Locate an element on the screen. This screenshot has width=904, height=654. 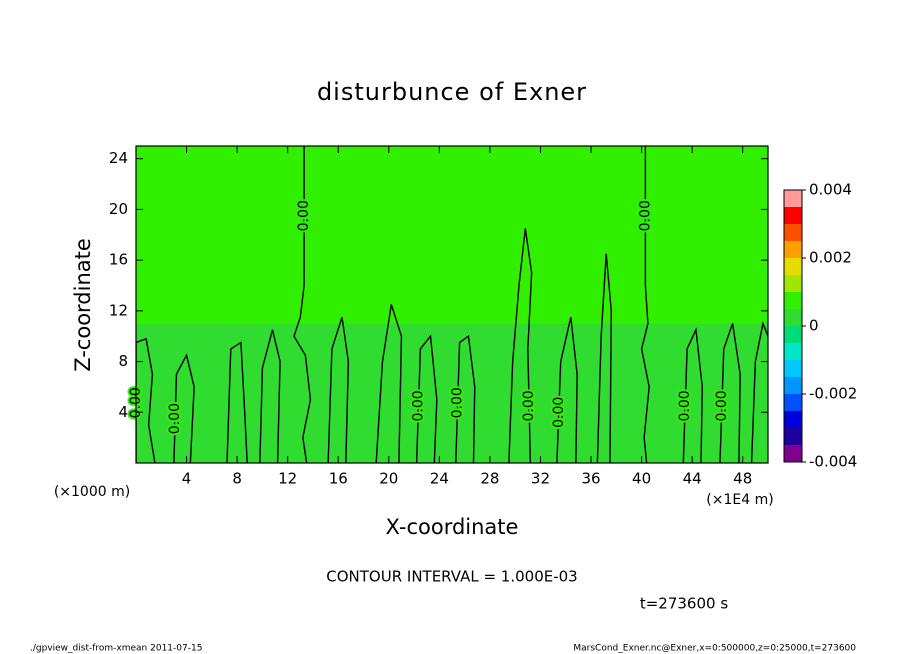
x-tick-label: 36 is located at coordinates (590, 479).